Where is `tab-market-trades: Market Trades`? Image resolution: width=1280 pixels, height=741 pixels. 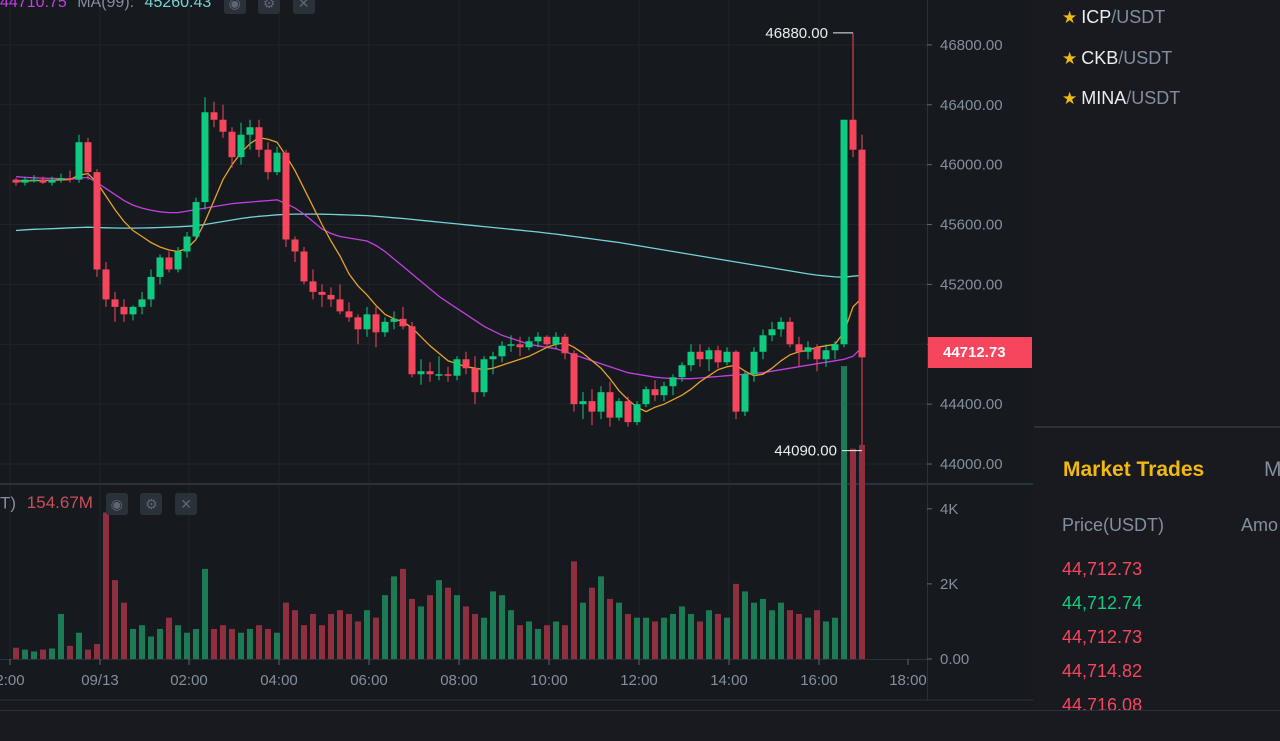
tab-market-trades: Market Trades is located at coordinates (1134, 469).